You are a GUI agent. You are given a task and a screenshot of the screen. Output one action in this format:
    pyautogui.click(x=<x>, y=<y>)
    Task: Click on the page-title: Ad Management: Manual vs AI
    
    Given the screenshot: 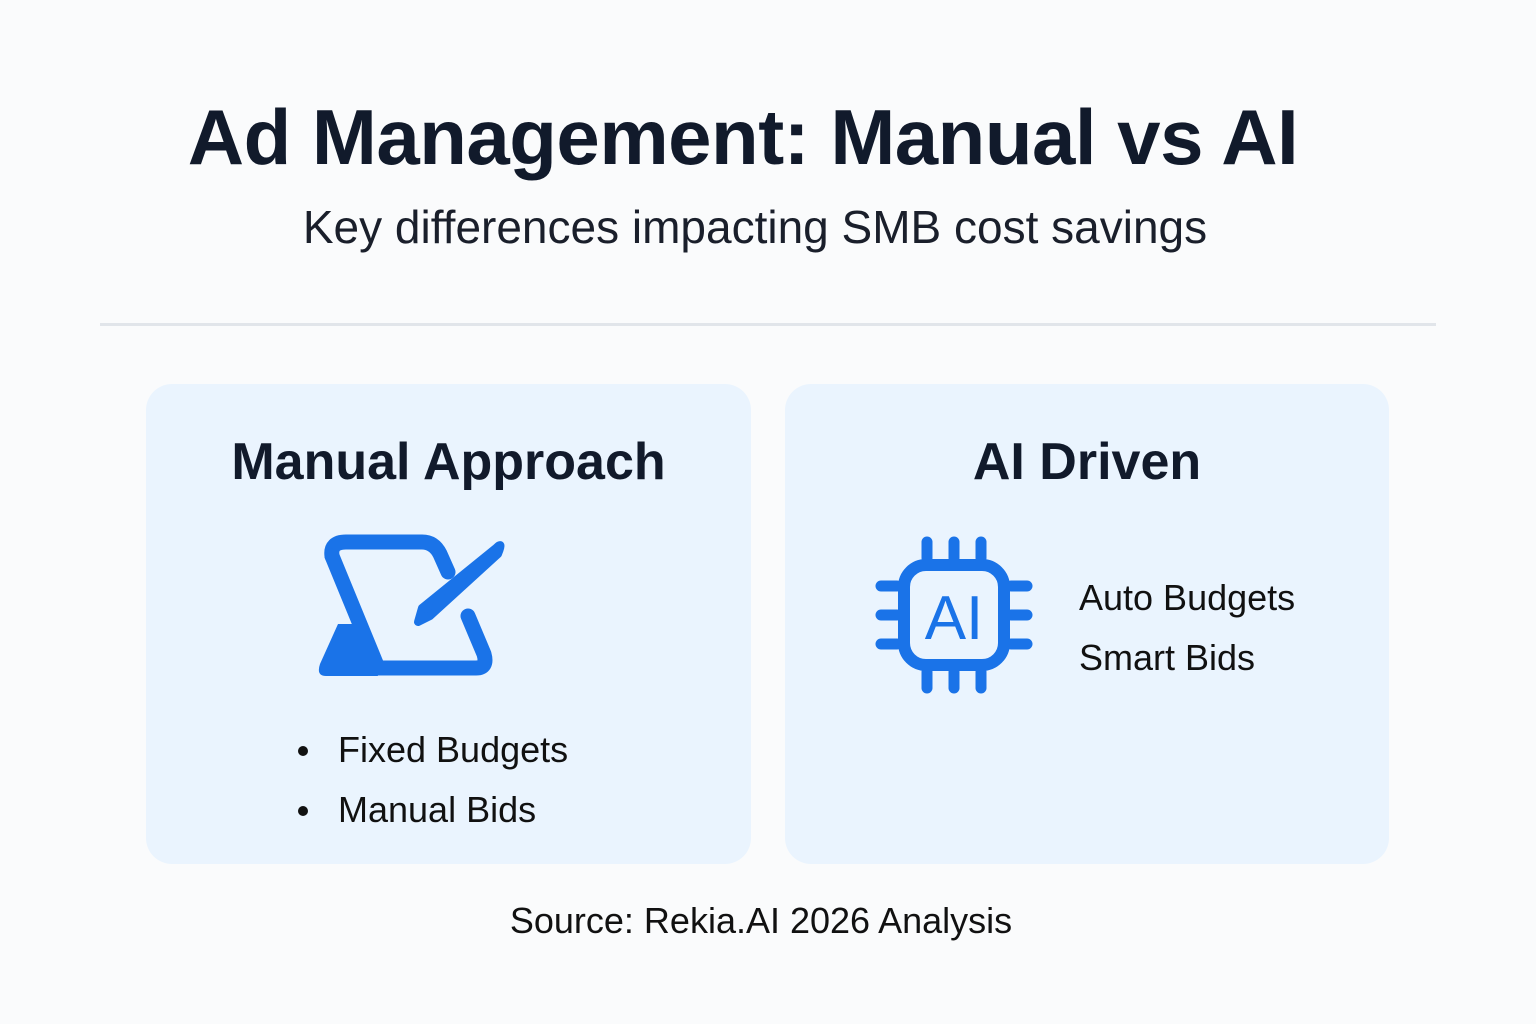 What is the action you would take?
    pyautogui.click(x=743, y=137)
    